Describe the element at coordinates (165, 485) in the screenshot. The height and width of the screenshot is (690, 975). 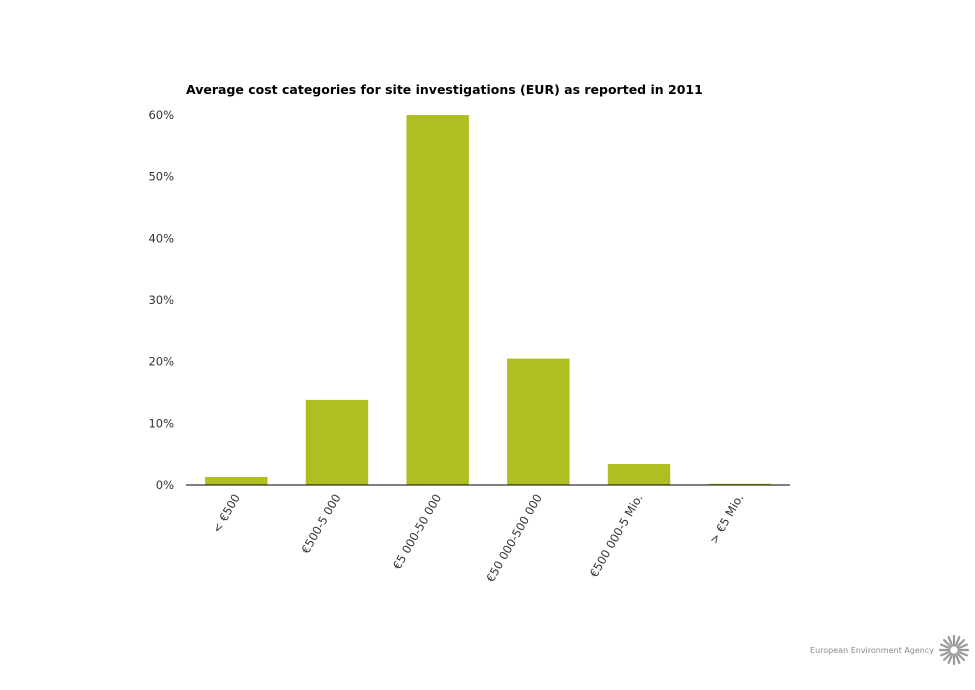
I see `y-tick-label: 0%` at that location.